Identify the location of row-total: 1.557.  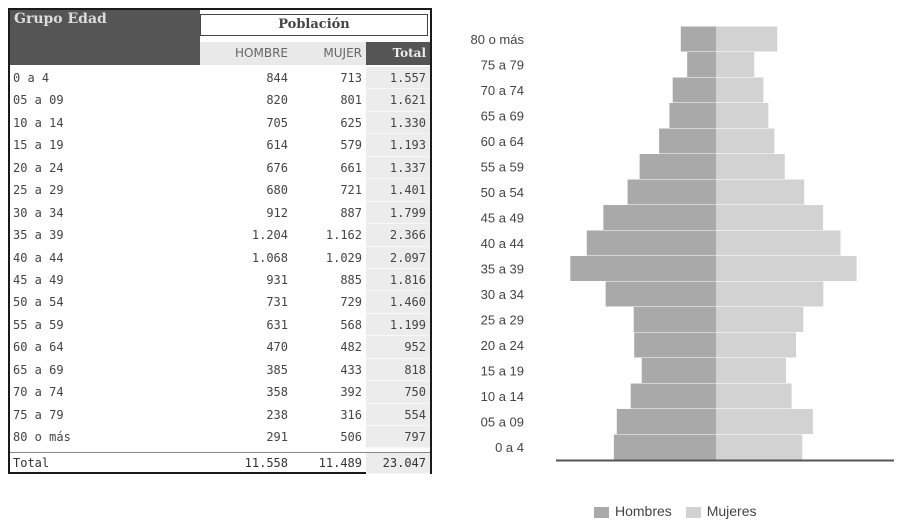
(398, 78).